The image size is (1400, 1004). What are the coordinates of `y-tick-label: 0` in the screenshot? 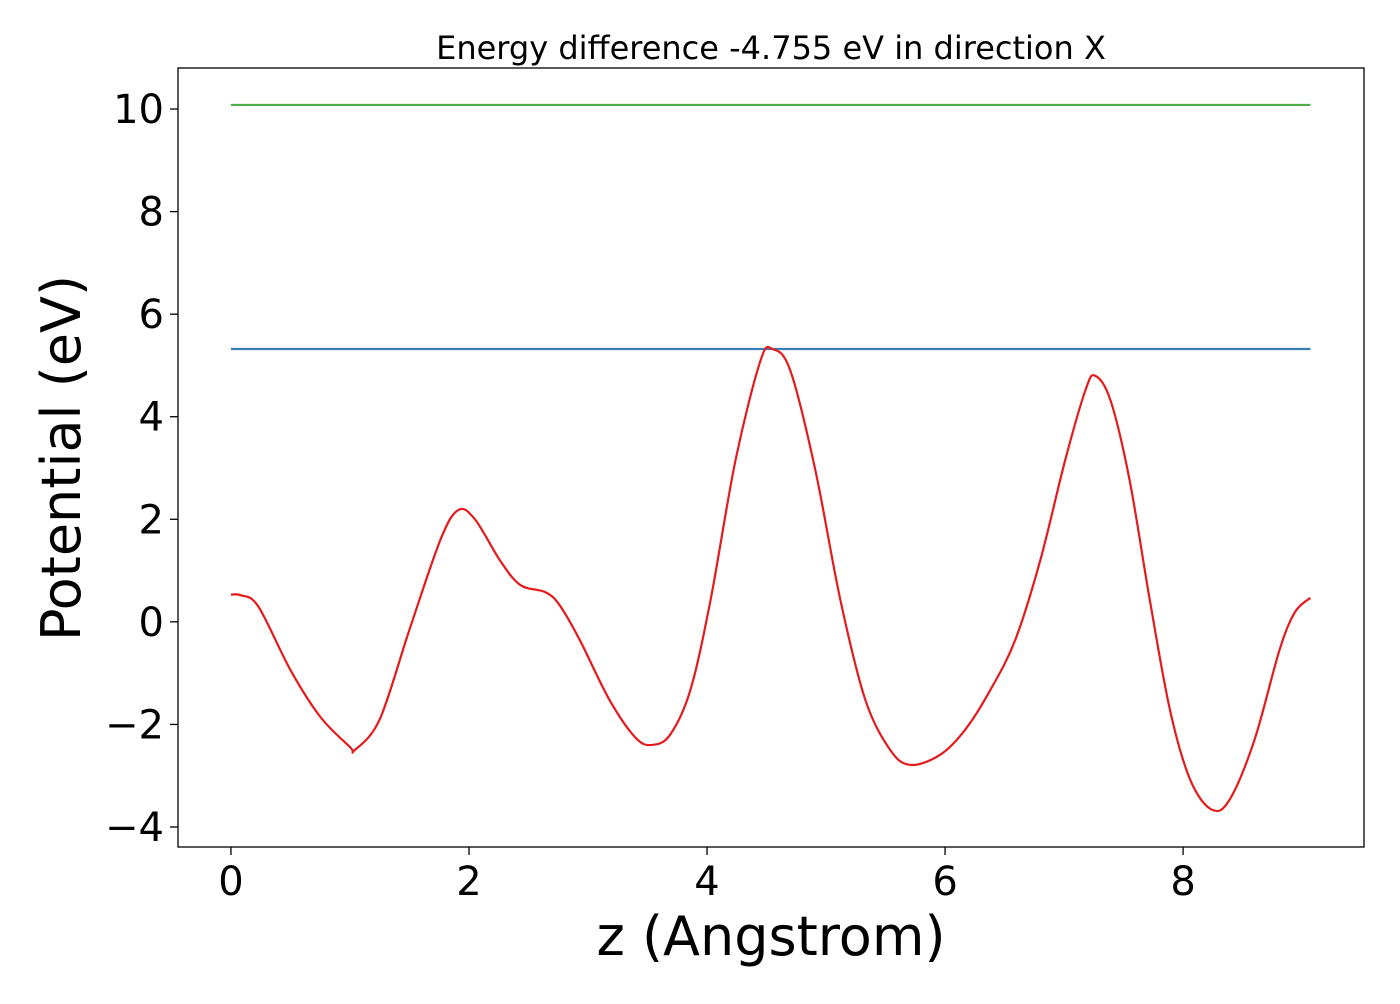 It's located at (151, 623).